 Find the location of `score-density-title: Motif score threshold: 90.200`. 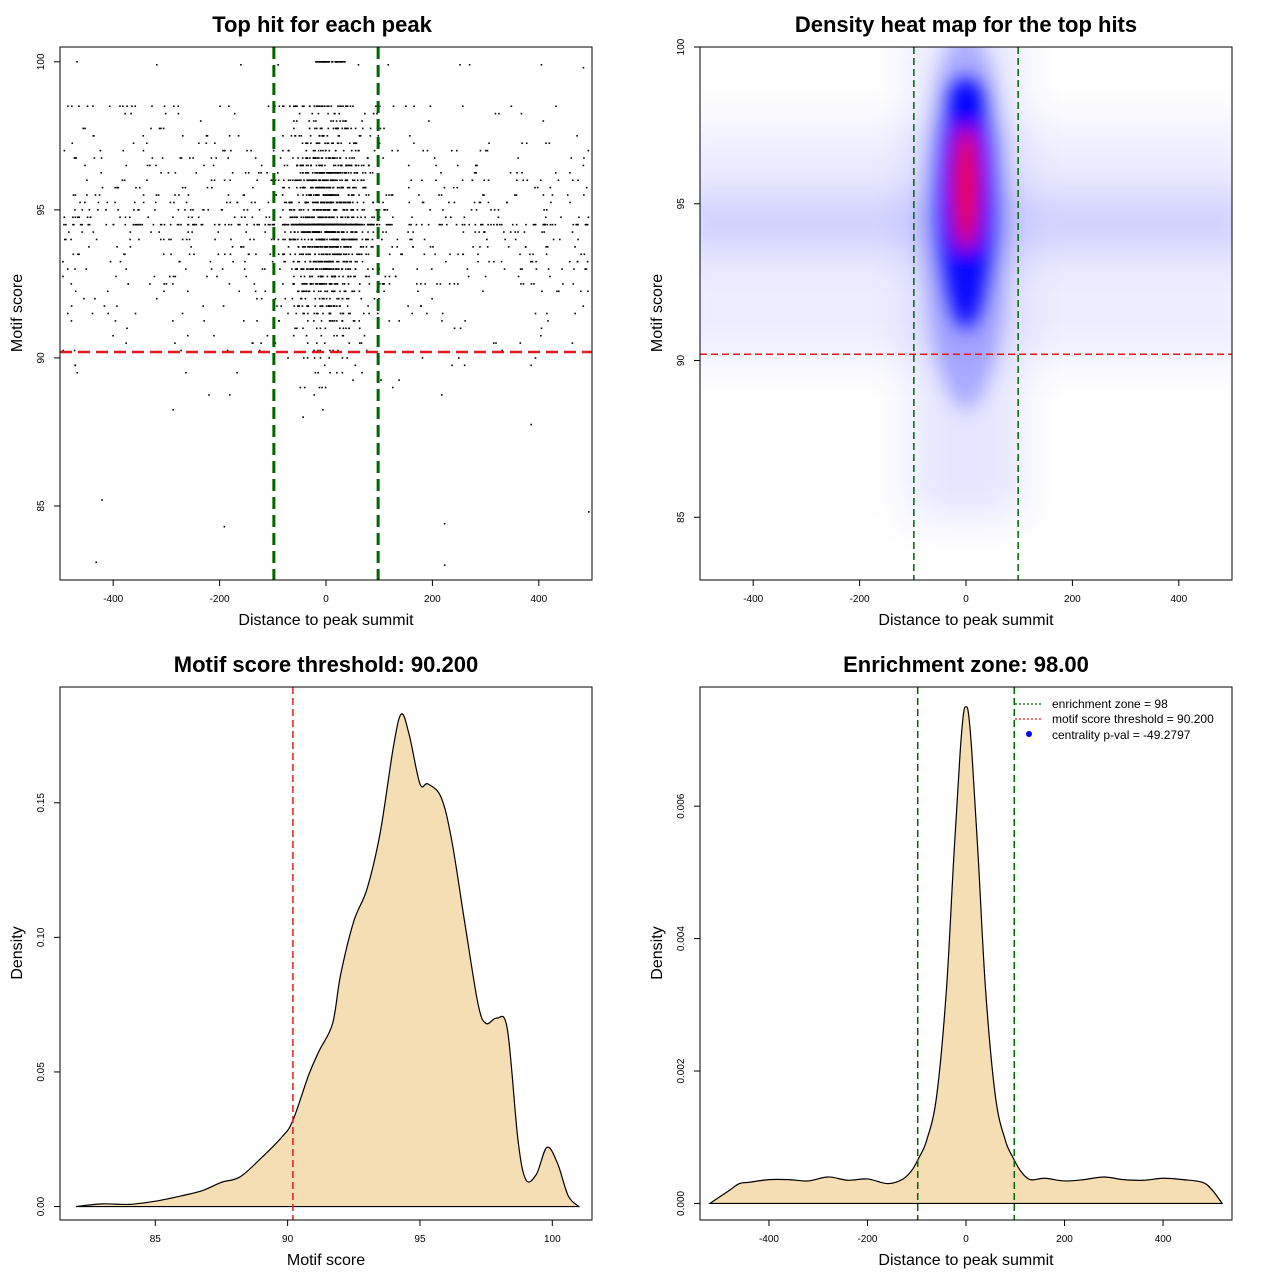

score-density-title: Motif score threshold: 90.200 is located at coordinates (326, 664).